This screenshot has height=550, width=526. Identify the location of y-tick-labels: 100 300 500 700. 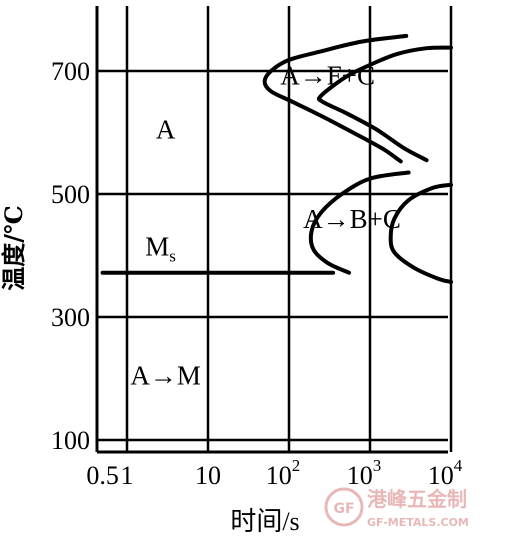
(70, 256).